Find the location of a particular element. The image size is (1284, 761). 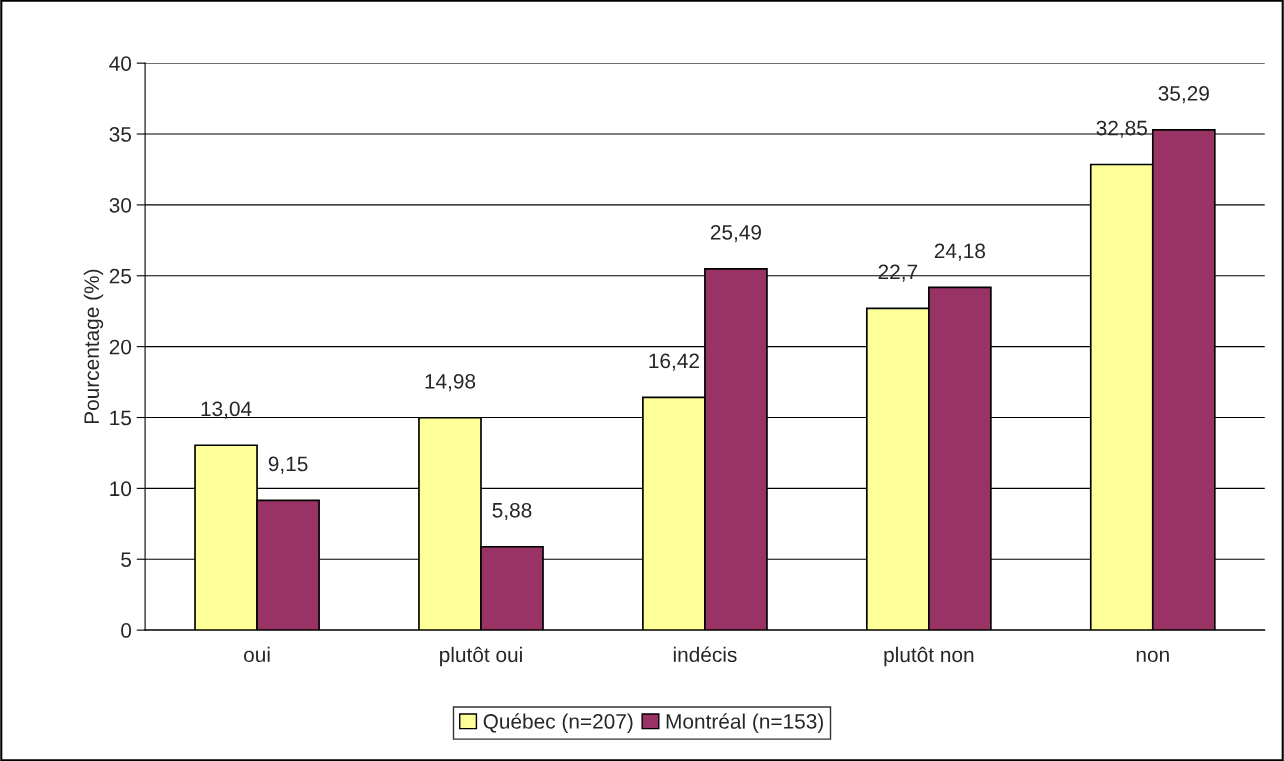

data-label: 16,42 is located at coordinates (674, 362).